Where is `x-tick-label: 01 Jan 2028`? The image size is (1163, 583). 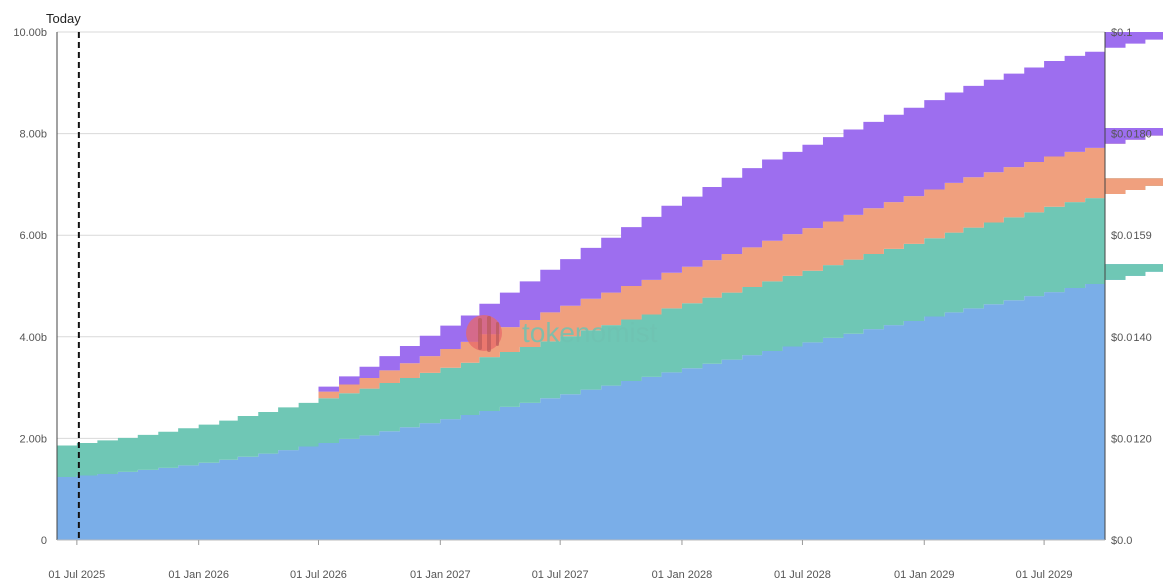 x-tick-label: 01 Jan 2028 is located at coordinates (682, 575).